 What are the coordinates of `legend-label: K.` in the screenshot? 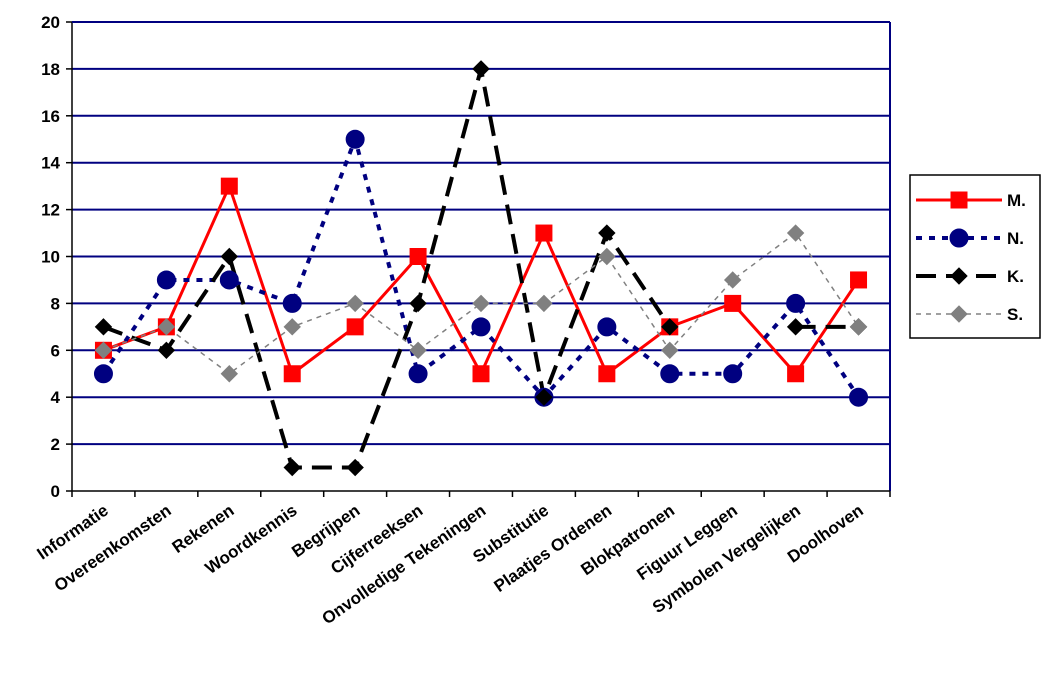 It's located at (1015, 276).